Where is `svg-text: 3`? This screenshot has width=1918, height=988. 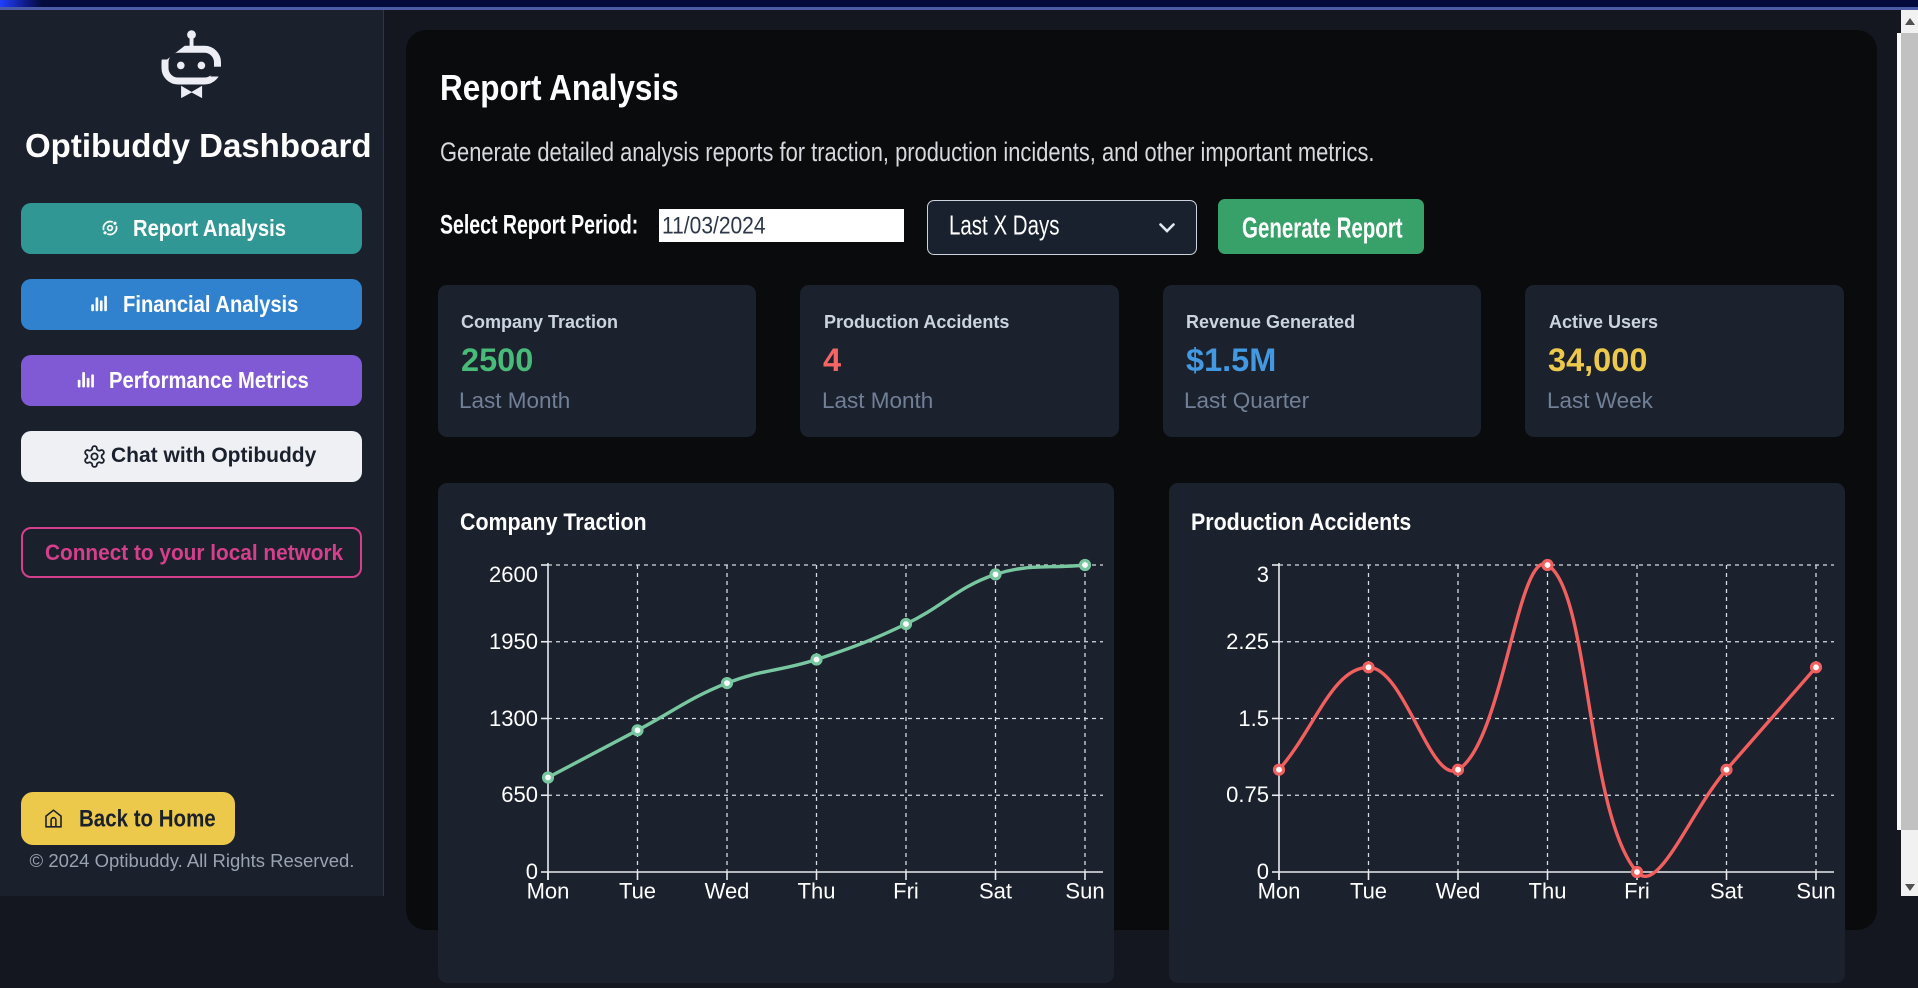
svg-text: 3 is located at coordinates (1262, 574).